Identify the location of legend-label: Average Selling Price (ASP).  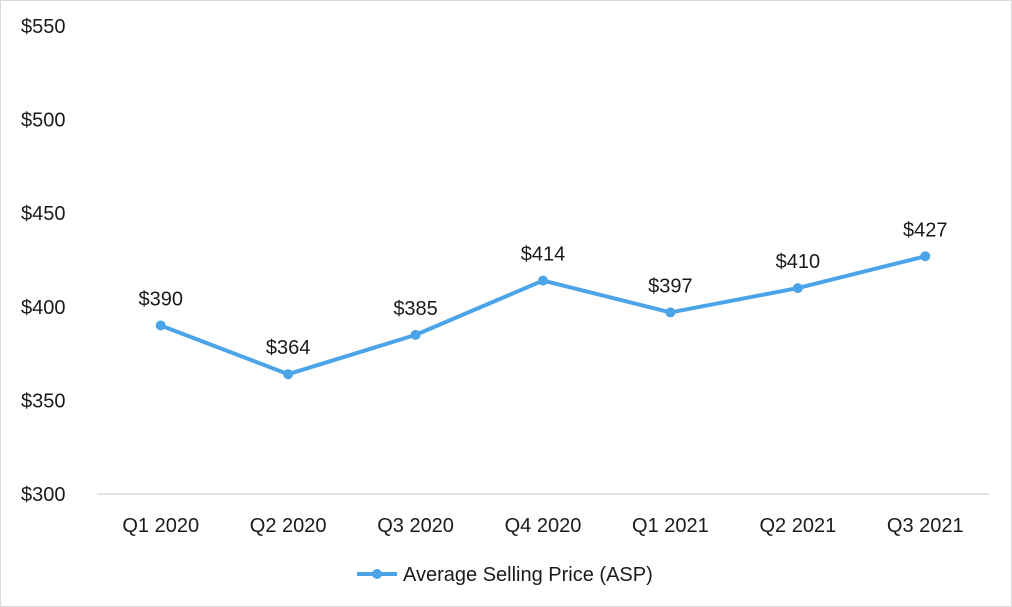
(528, 575).